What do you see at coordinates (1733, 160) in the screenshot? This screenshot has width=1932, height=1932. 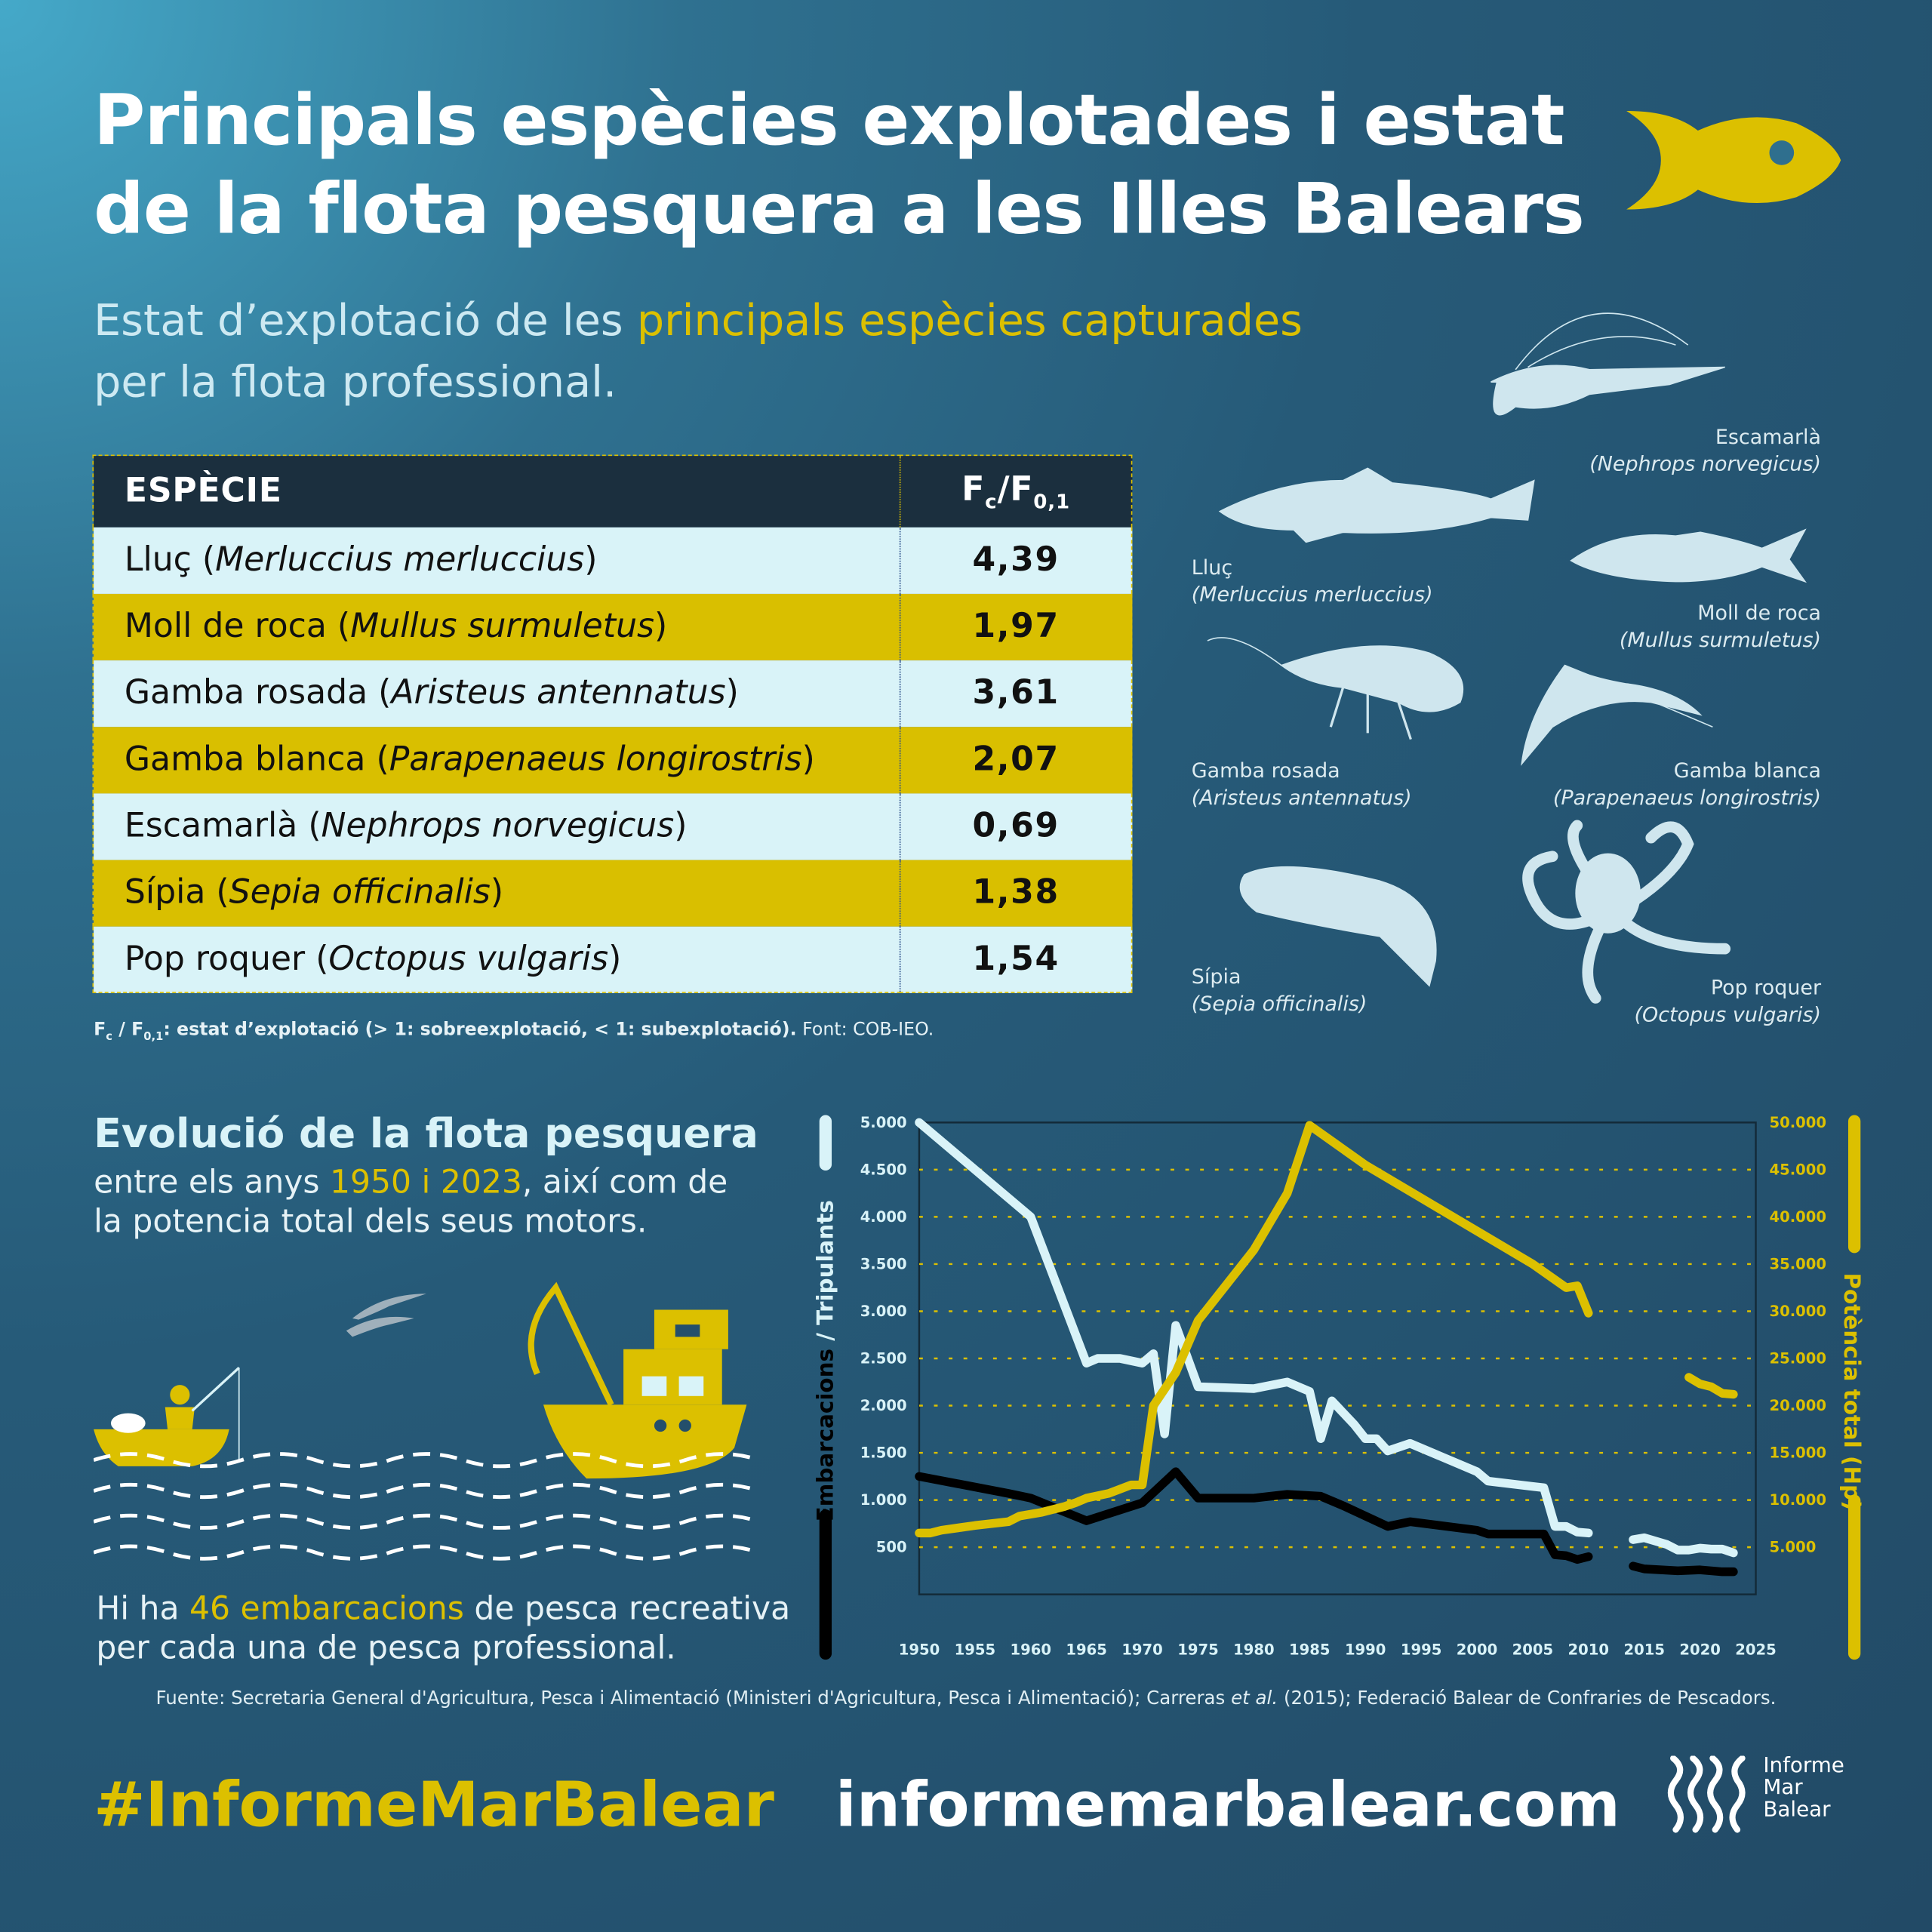 I see `fish-icon` at bounding box center [1733, 160].